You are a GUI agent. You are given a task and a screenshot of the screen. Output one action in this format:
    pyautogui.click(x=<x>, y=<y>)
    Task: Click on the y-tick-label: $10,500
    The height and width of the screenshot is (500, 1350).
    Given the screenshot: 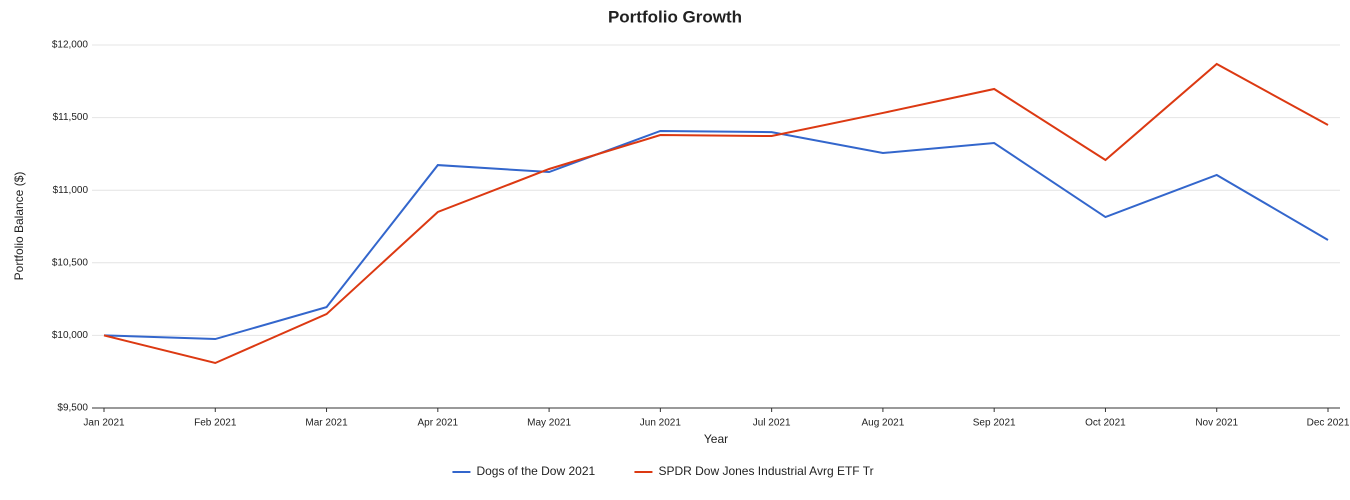 What is the action you would take?
    pyautogui.click(x=70, y=262)
    